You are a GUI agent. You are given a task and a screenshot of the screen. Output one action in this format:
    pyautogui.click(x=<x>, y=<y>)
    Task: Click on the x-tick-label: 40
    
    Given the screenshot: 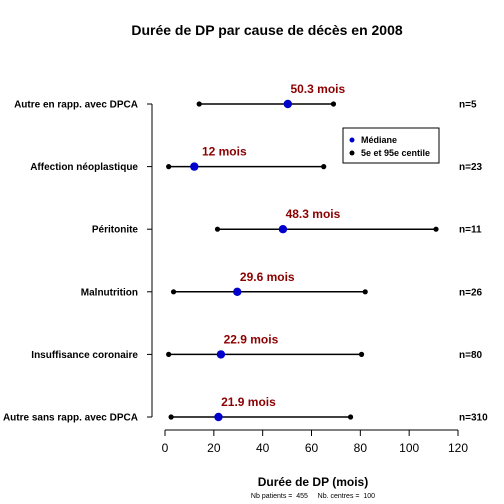 What is the action you would take?
    pyautogui.click(x=263, y=448)
    